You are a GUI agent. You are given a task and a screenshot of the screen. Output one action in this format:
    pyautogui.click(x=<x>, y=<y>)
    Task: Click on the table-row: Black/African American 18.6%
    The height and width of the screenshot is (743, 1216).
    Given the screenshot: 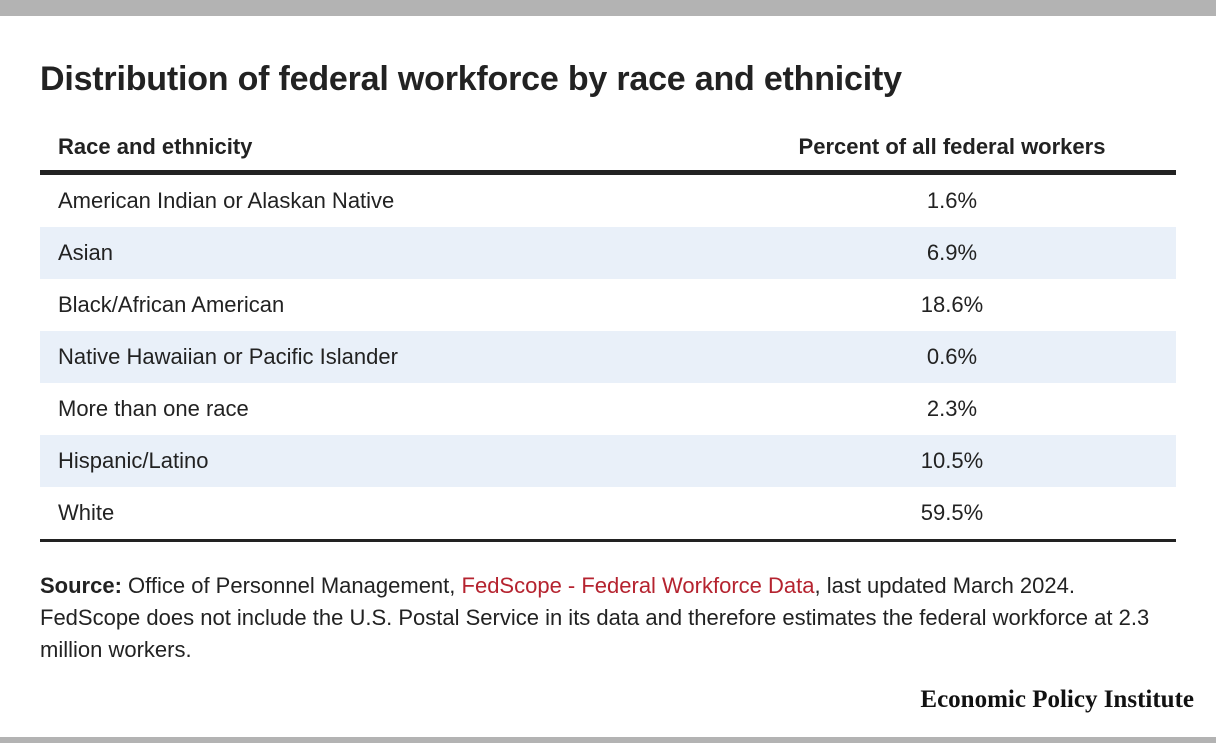 What is the action you would take?
    pyautogui.click(x=608, y=305)
    